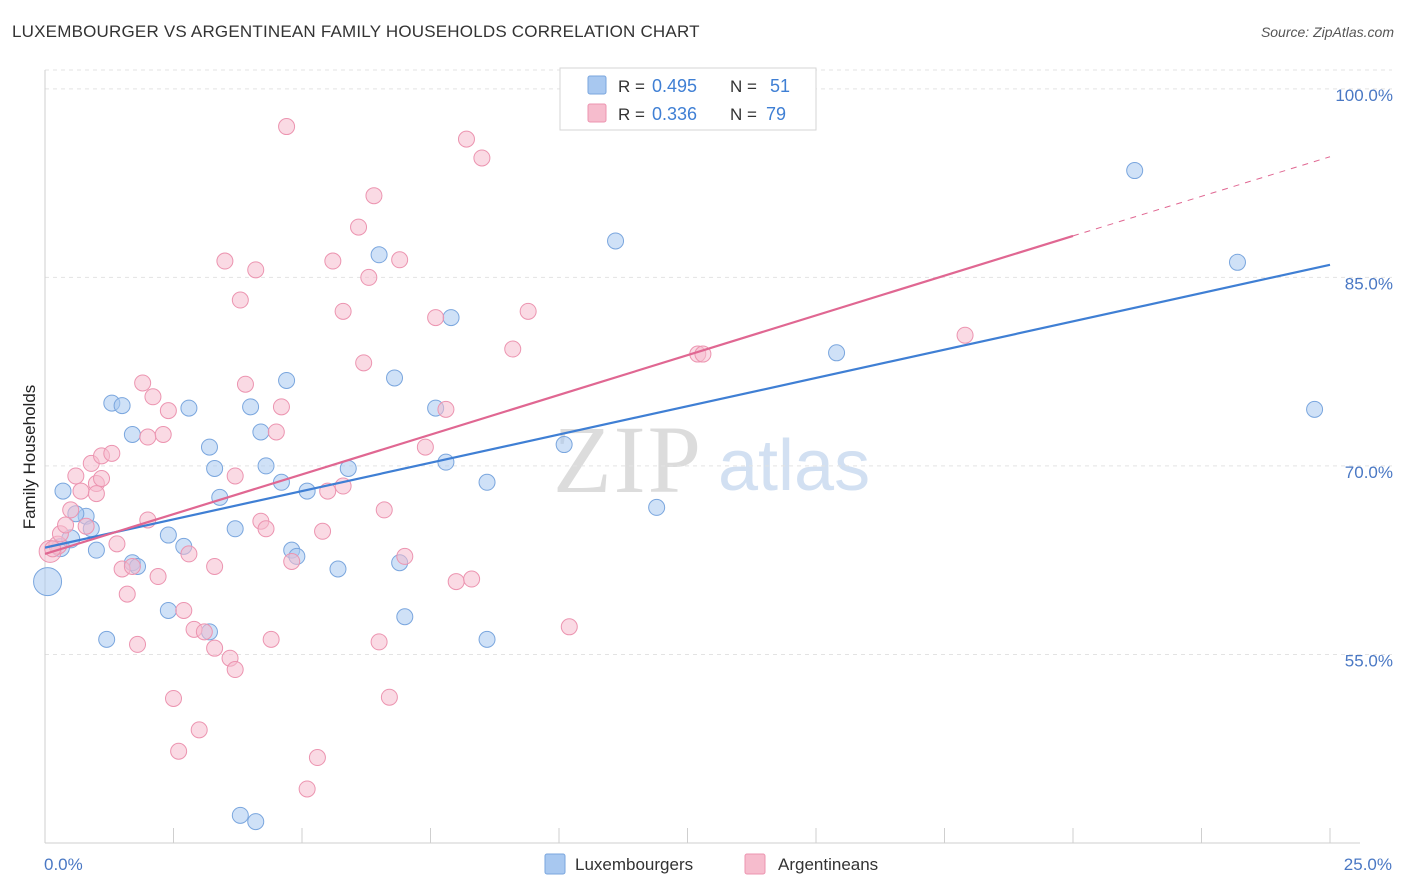  I want to click on legend-r-value-2: 0.336, so click(674, 114).